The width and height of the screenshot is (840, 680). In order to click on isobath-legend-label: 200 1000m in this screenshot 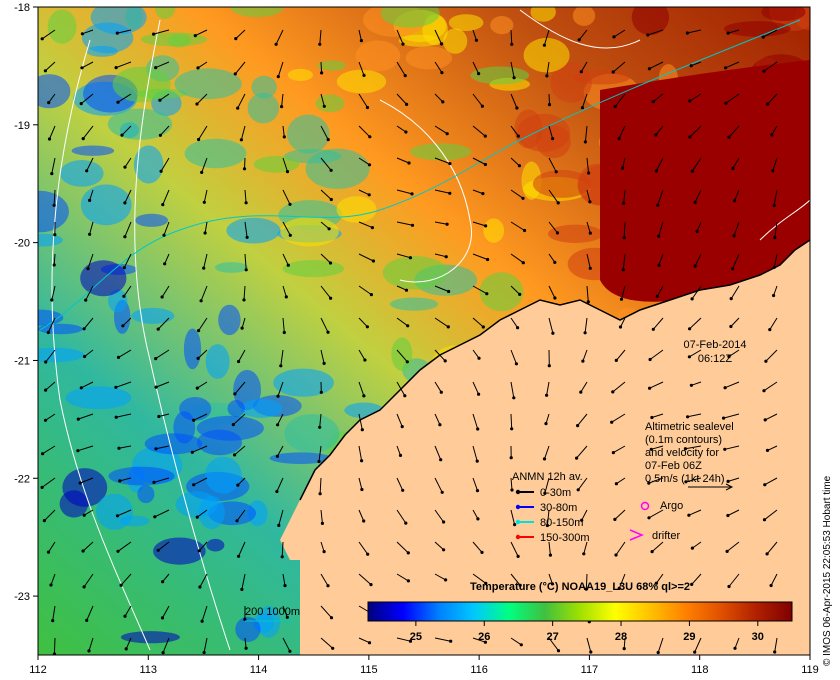, I will do `click(272, 612)`.